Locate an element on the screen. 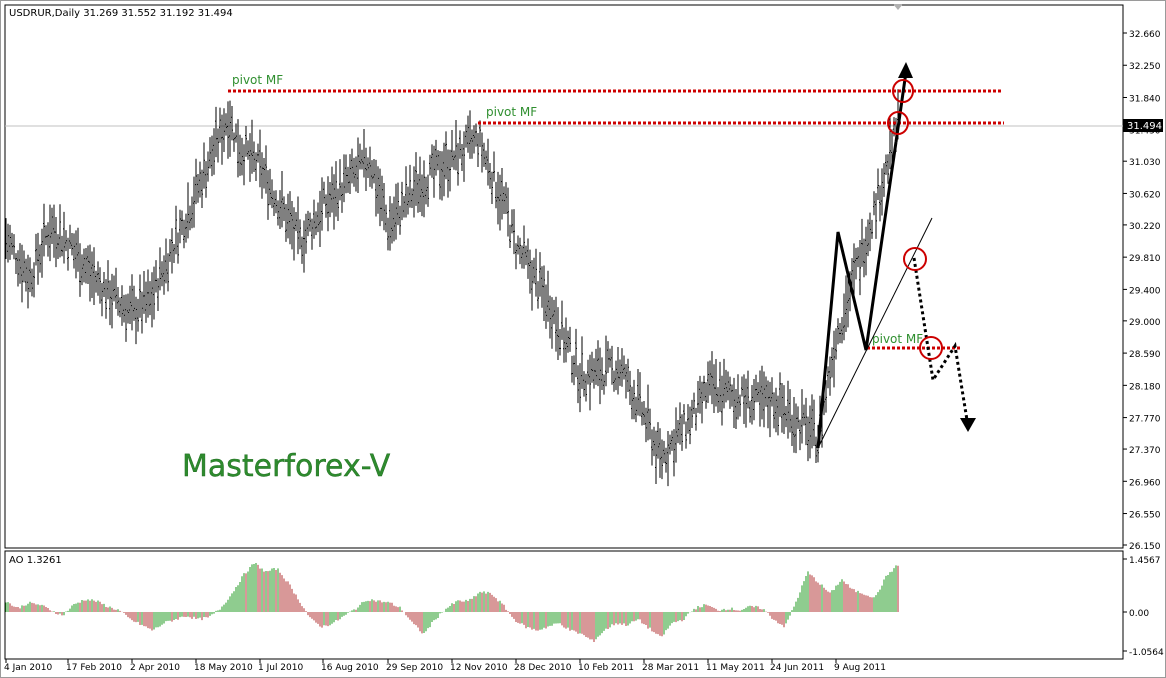 The width and height of the screenshot is (1166, 678). y-tick-label: 28.180 is located at coordinates (1145, 387).